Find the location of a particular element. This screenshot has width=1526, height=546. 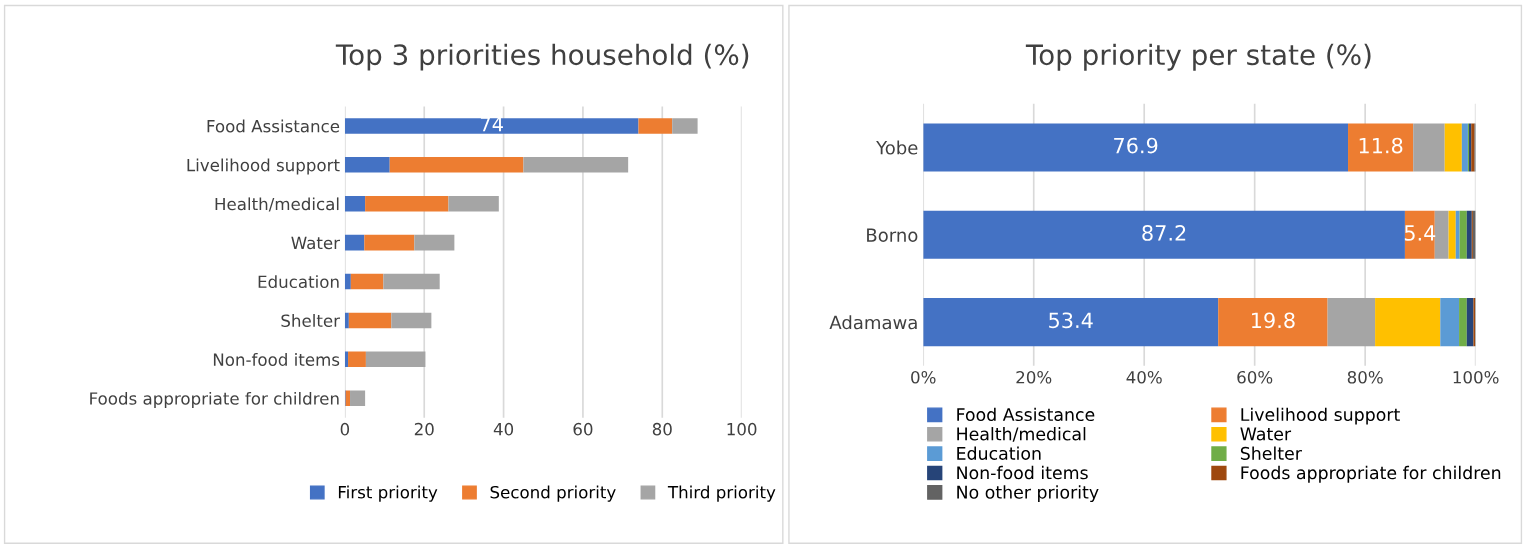

legend-label: Shelter is located at coordinates (1271, 453).